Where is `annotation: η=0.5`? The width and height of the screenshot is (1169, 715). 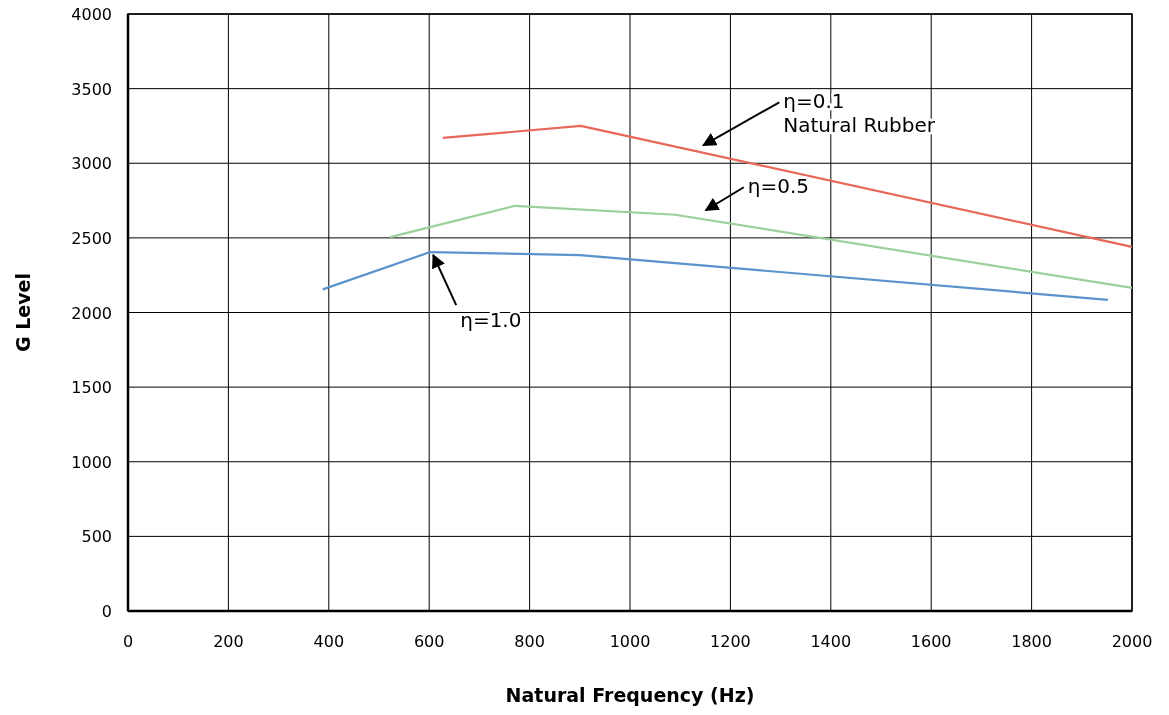 annotation: η=0.5 is located at coordinates (778, 186).